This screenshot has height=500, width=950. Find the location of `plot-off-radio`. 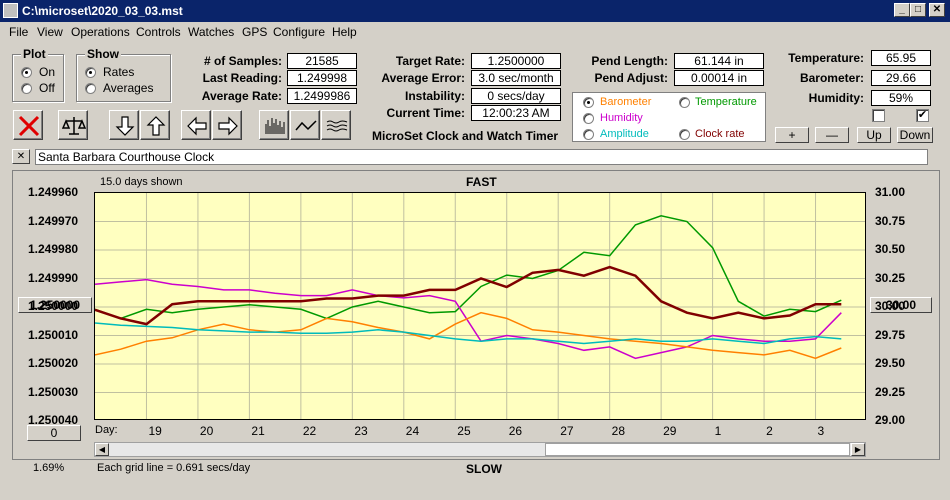

plot-off-radio is located at coordinates (26, 88).